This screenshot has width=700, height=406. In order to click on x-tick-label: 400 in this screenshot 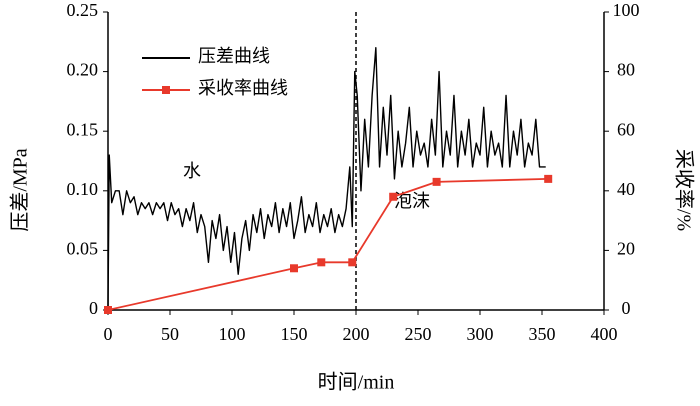, I will do `click(604, 334)`.